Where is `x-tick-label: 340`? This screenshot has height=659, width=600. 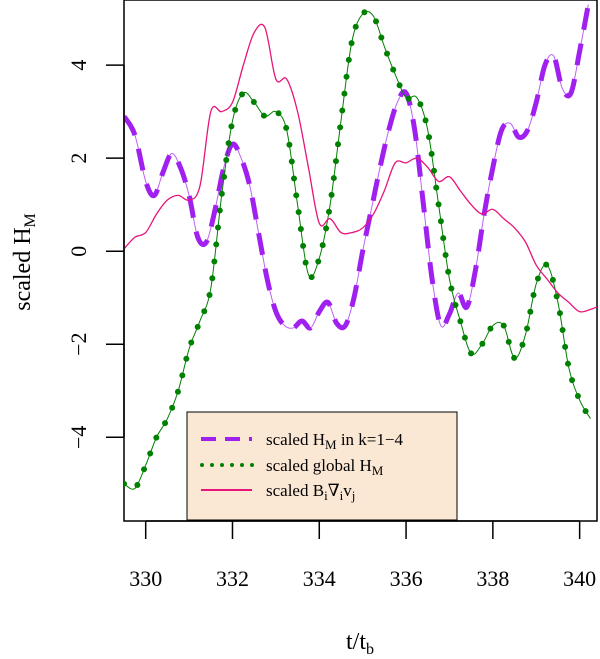
x-tick-label: 340 is located at coordinates (579, 578).